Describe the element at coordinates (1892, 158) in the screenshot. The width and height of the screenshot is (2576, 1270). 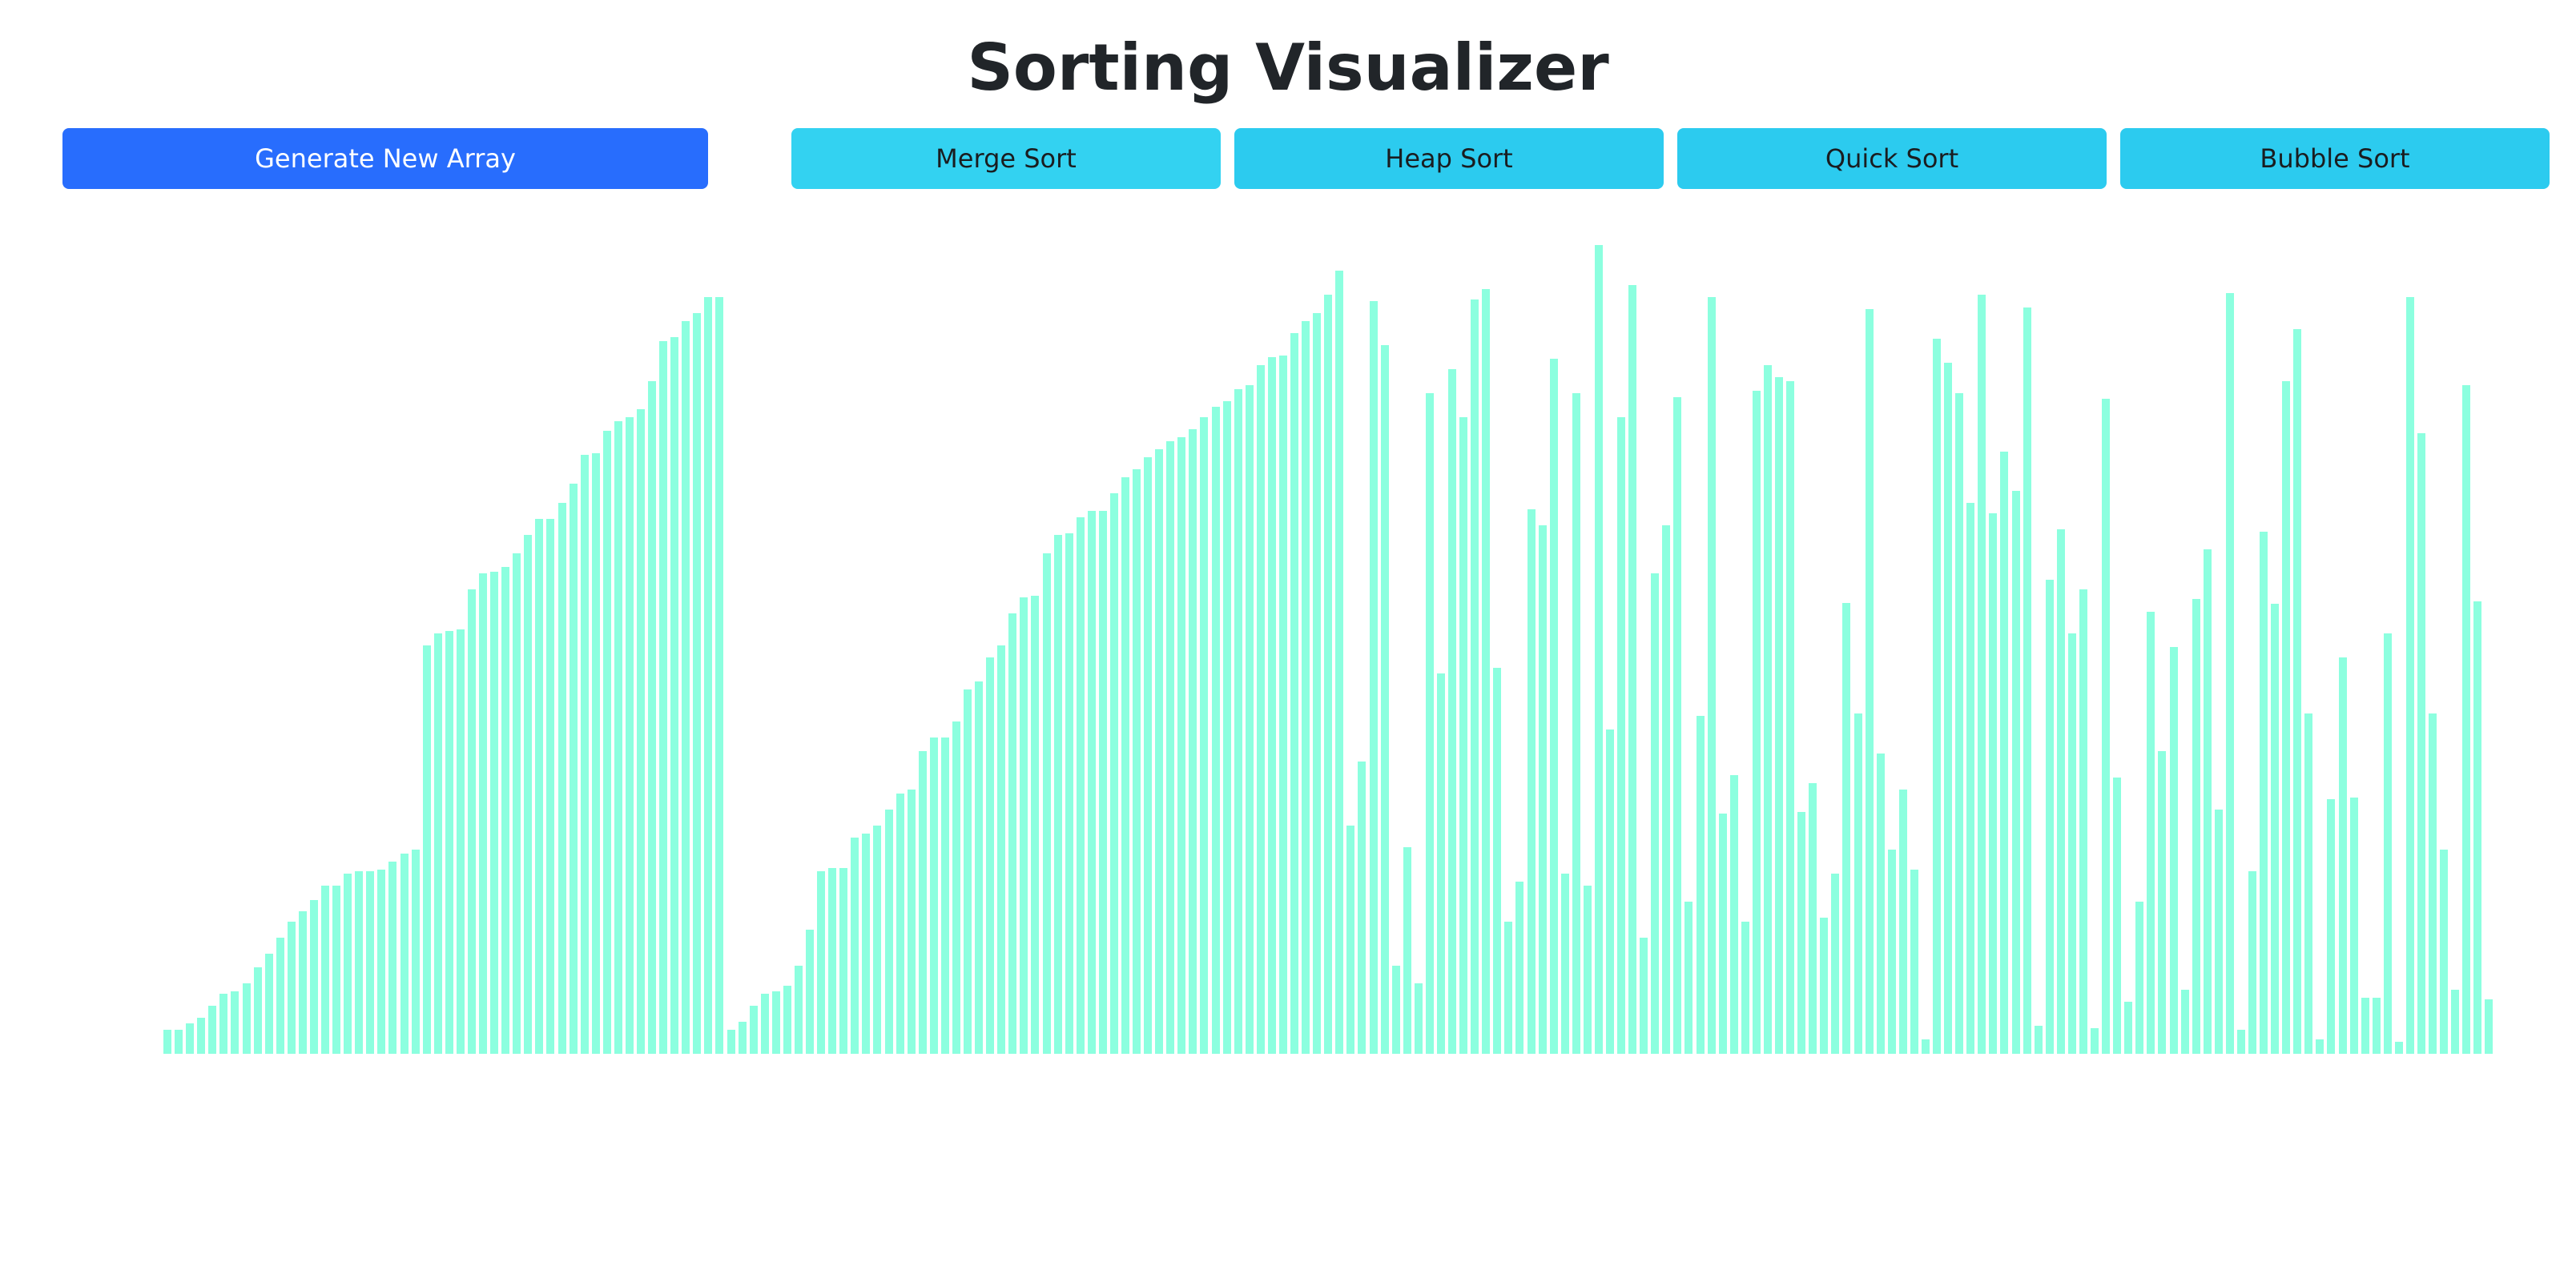
I see `quick-sort-button: Quick Sort` at that location.